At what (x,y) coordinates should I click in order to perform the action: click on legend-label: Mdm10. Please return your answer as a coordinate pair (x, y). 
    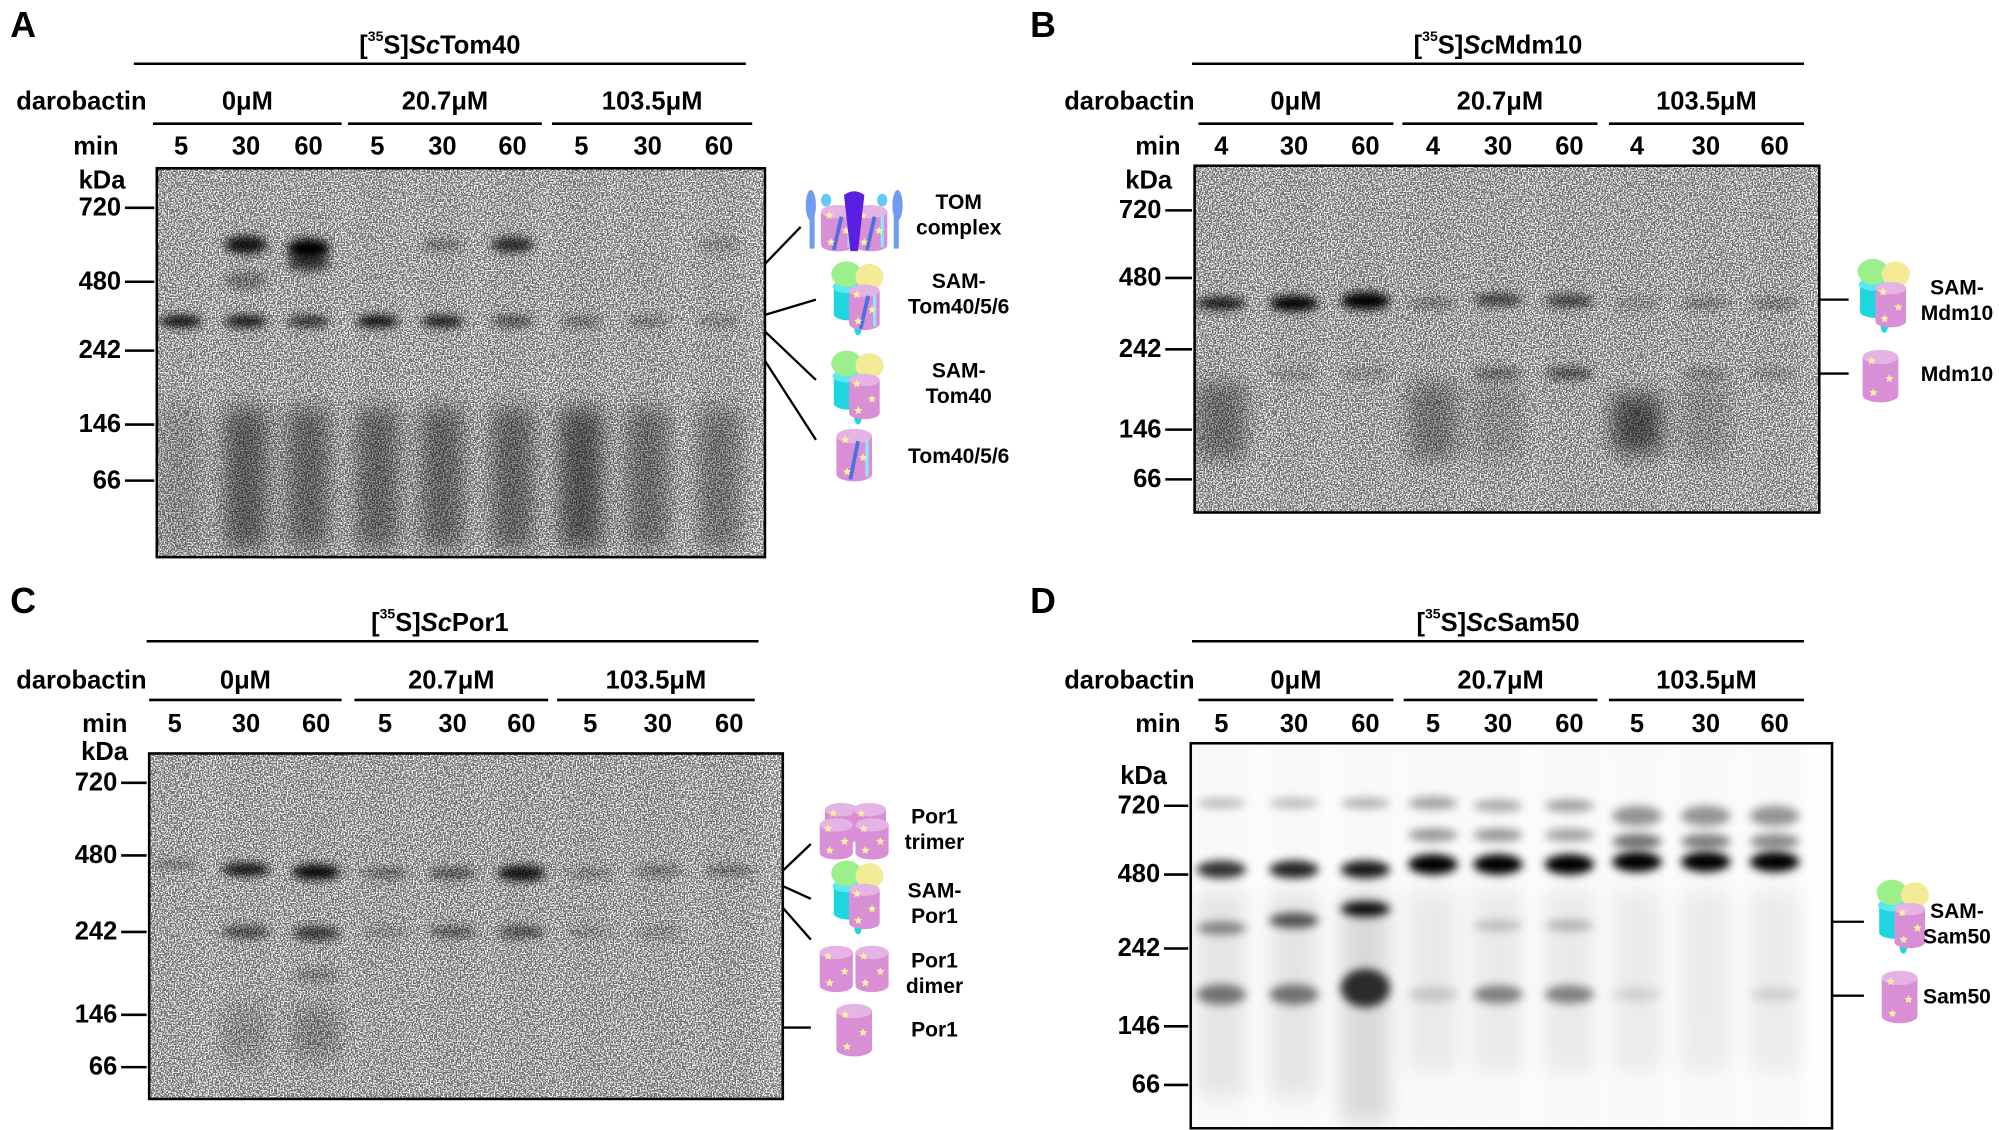
    Looking at the image, I should click on (1957, 375).